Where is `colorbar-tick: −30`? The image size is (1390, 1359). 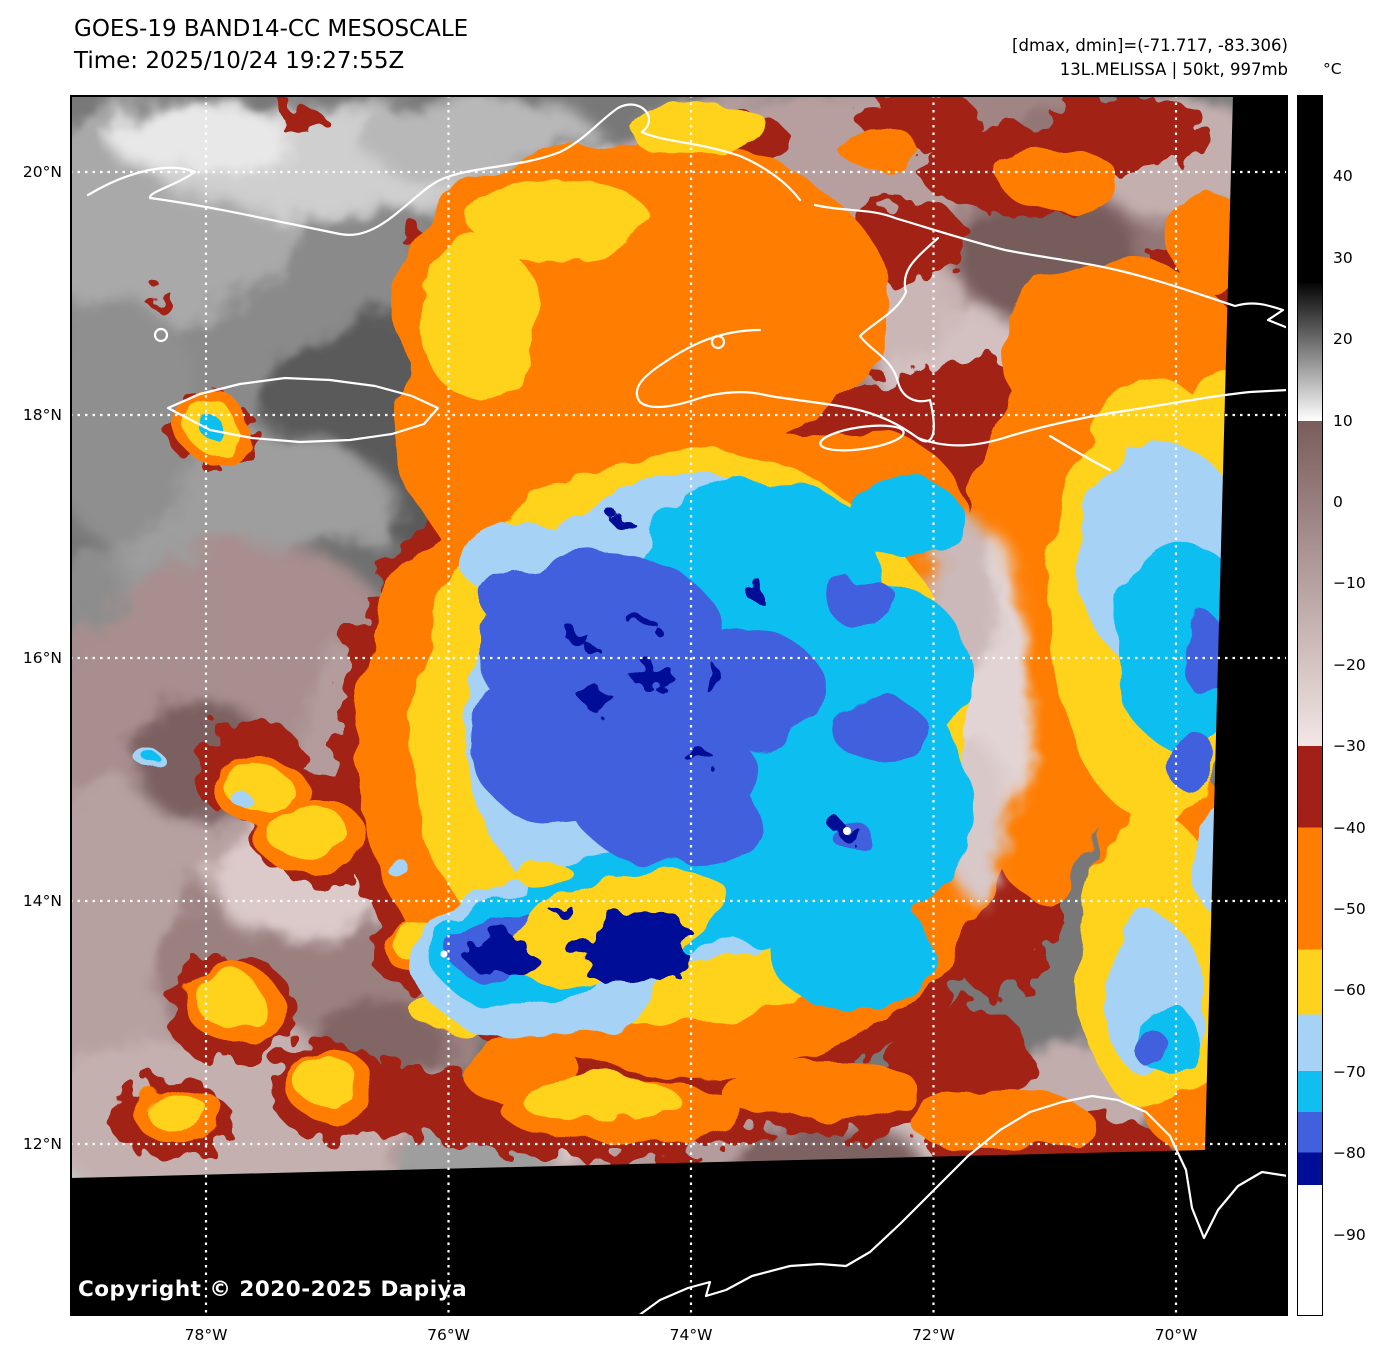 colorbar-tick: −30 is located at coordinates (1349, 746).